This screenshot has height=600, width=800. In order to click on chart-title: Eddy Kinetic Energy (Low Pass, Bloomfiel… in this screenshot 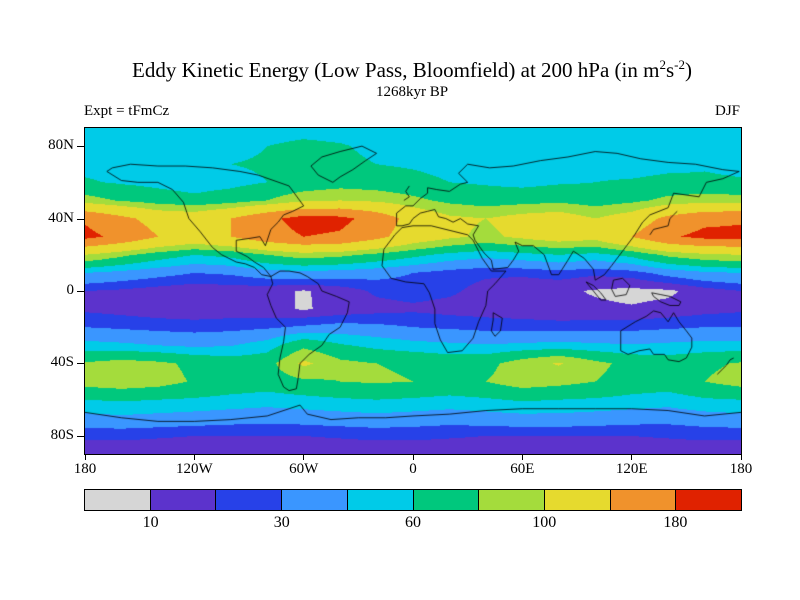, I will do `click(406, 70)`.